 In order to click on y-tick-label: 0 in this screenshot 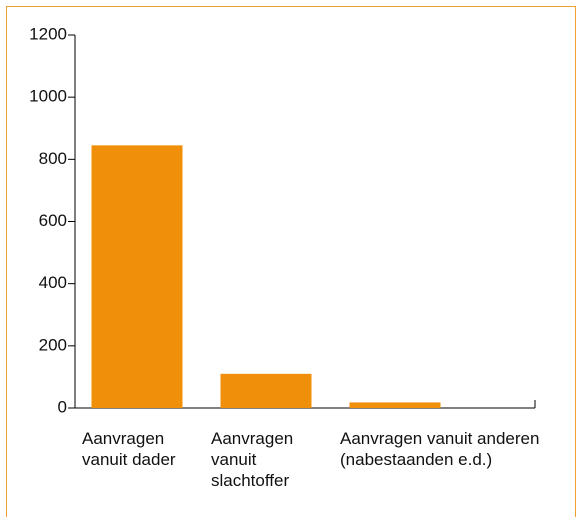, I will do `click(62, 406)`.